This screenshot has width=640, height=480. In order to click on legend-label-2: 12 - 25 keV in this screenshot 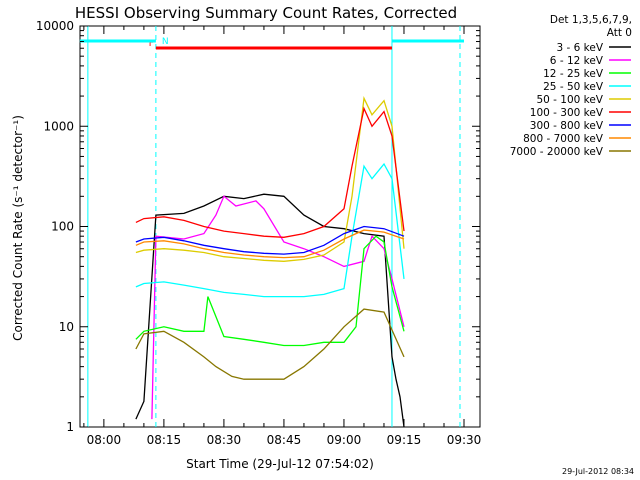, I will do `click(573, 74)`.